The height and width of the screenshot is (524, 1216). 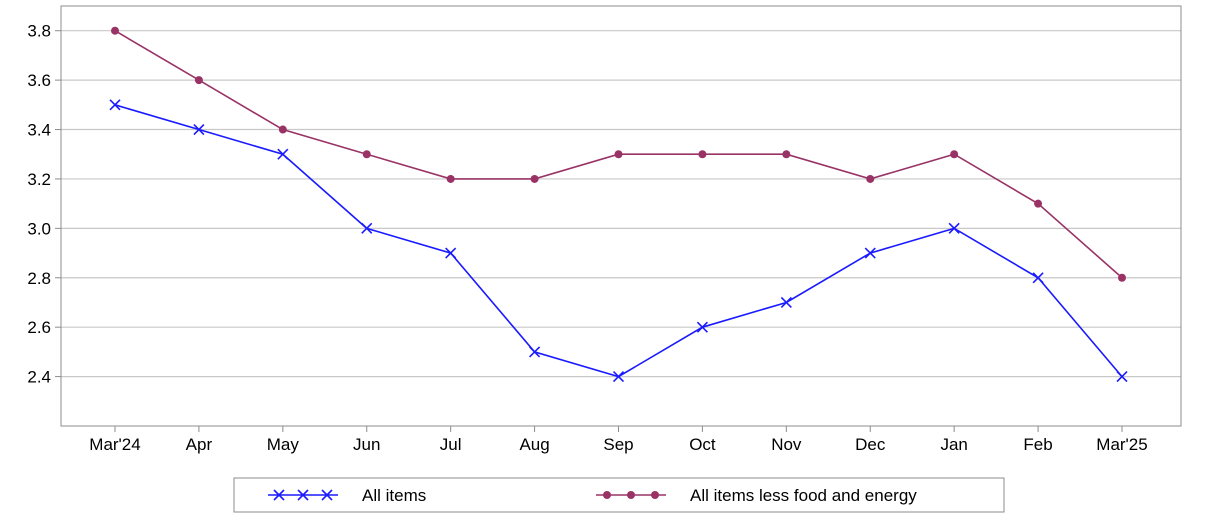 What do you see at coordinates (114, 444) in the screenshot?
I see `x-tick-label: Mar'24` at bounding box center [114, 444].